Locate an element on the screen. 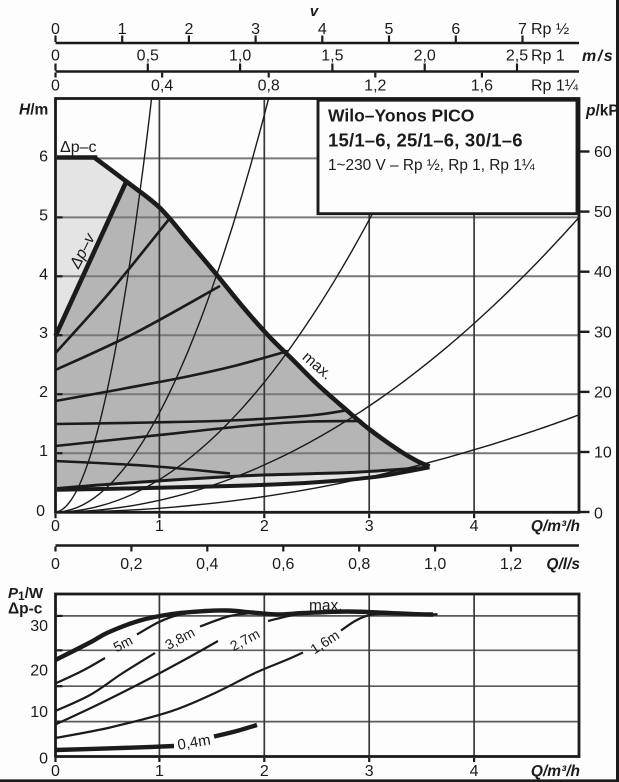 This screenshot has height=782, width=619. svg-text: 60 is located at coordinates (603, 152).